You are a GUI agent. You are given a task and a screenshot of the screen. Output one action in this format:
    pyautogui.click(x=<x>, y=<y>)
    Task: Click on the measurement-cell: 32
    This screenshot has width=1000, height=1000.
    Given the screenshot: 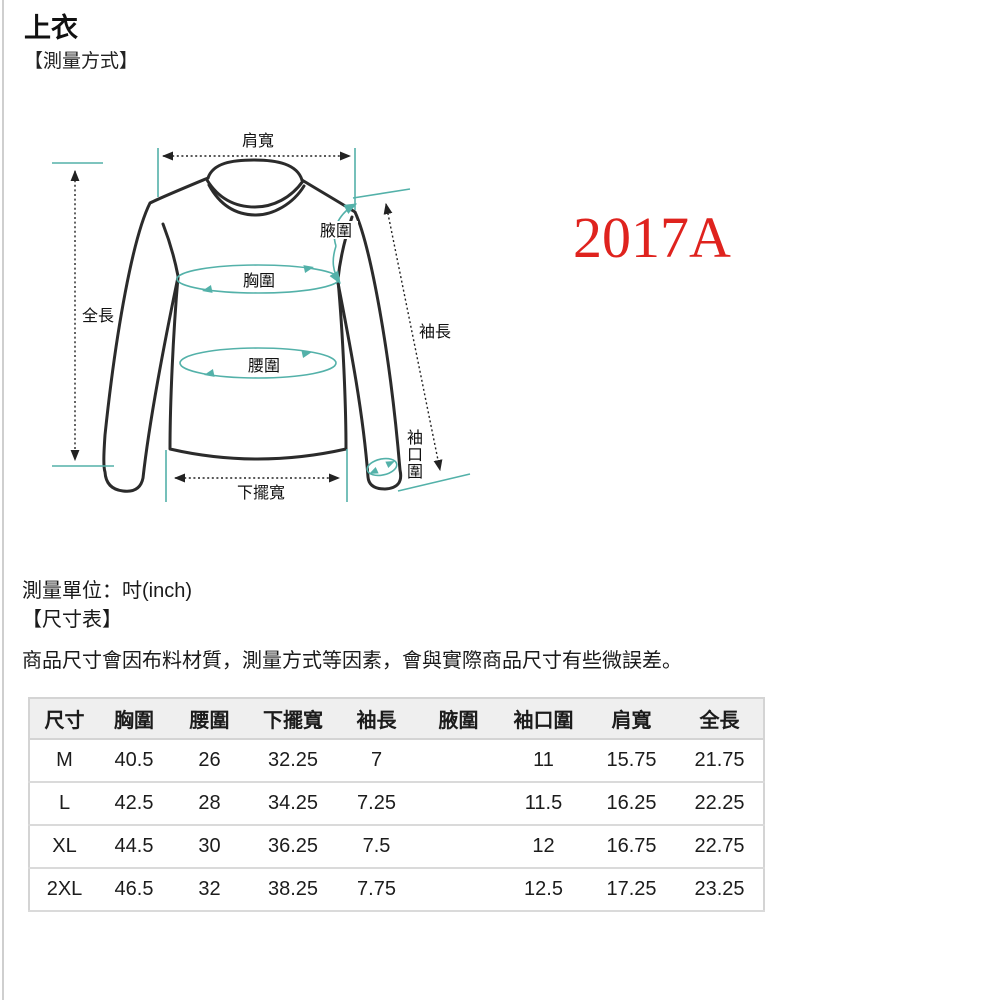 What is the action you would take?
    pyautogui.click(x=209, y=890)
    